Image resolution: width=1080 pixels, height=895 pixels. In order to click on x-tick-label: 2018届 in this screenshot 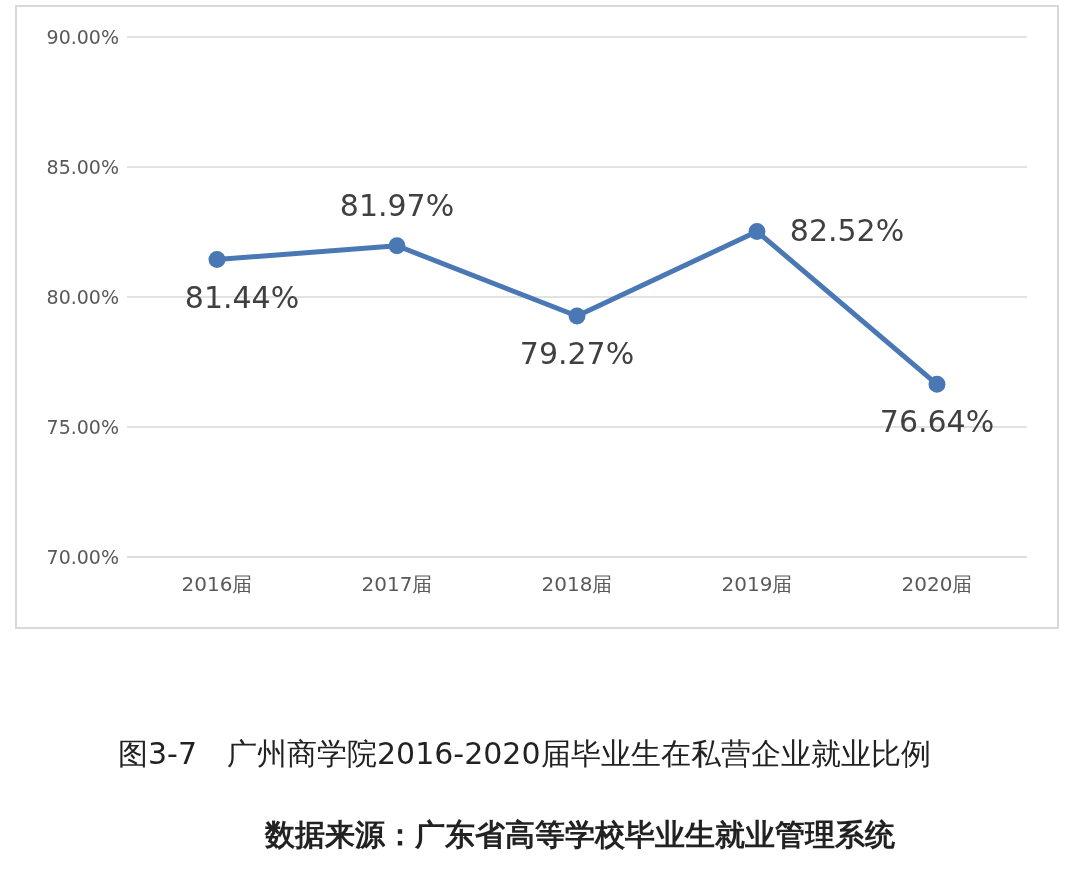, I will do `click(577, 584)`.